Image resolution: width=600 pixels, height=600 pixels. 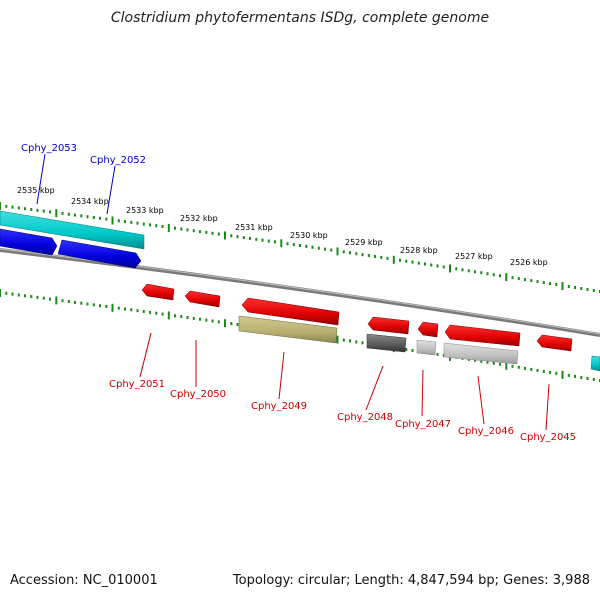 What do you see at coordinates (554, 343) in the screenshot?
I see `gene-cphy-2045` at bounding box center [554, 343].